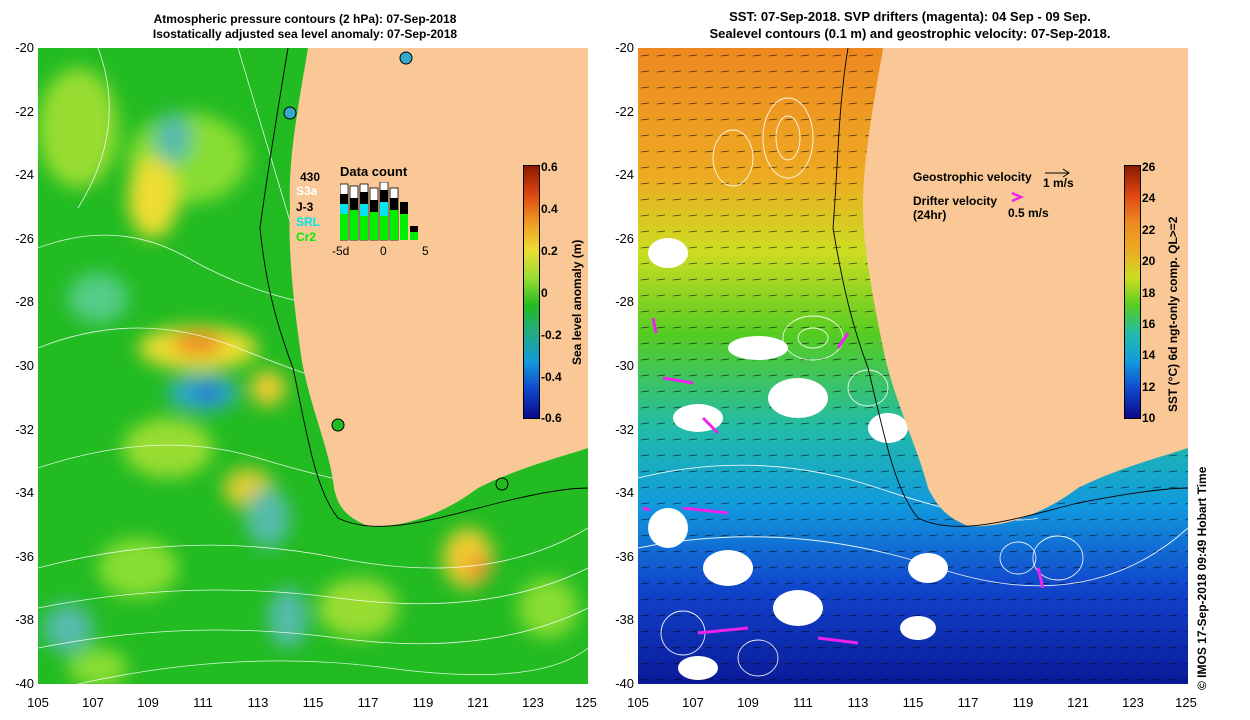  What do you see at coordinates (624, 238) in the screenshot?
I see `right-ytick-4: -26` at bounding box center [624, 238].